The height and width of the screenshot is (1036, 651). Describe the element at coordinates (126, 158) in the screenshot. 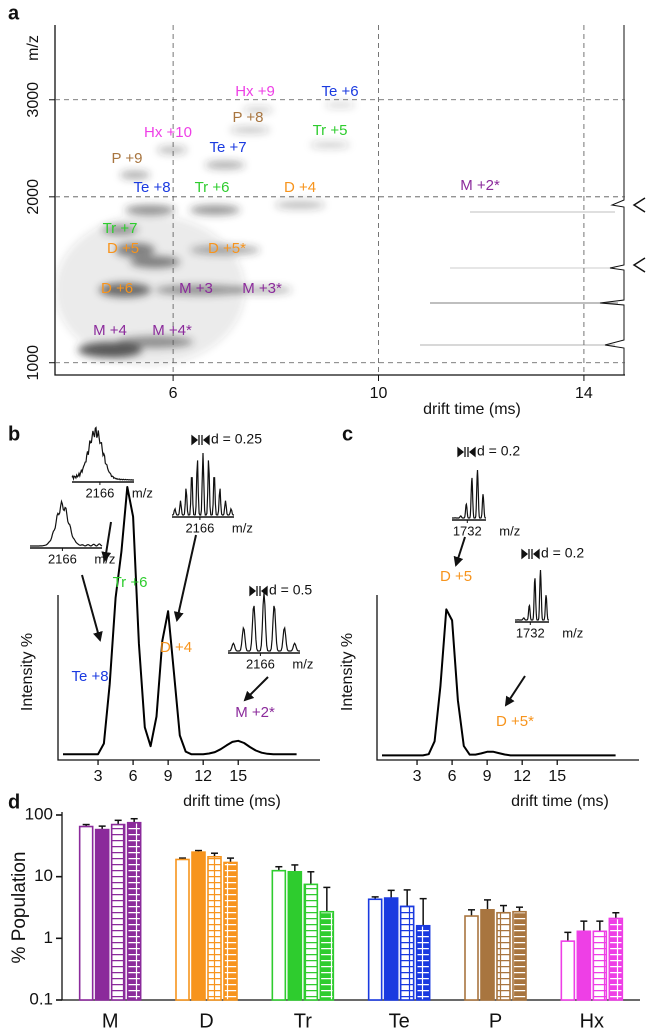

I see `species-label: P +9` at that location.